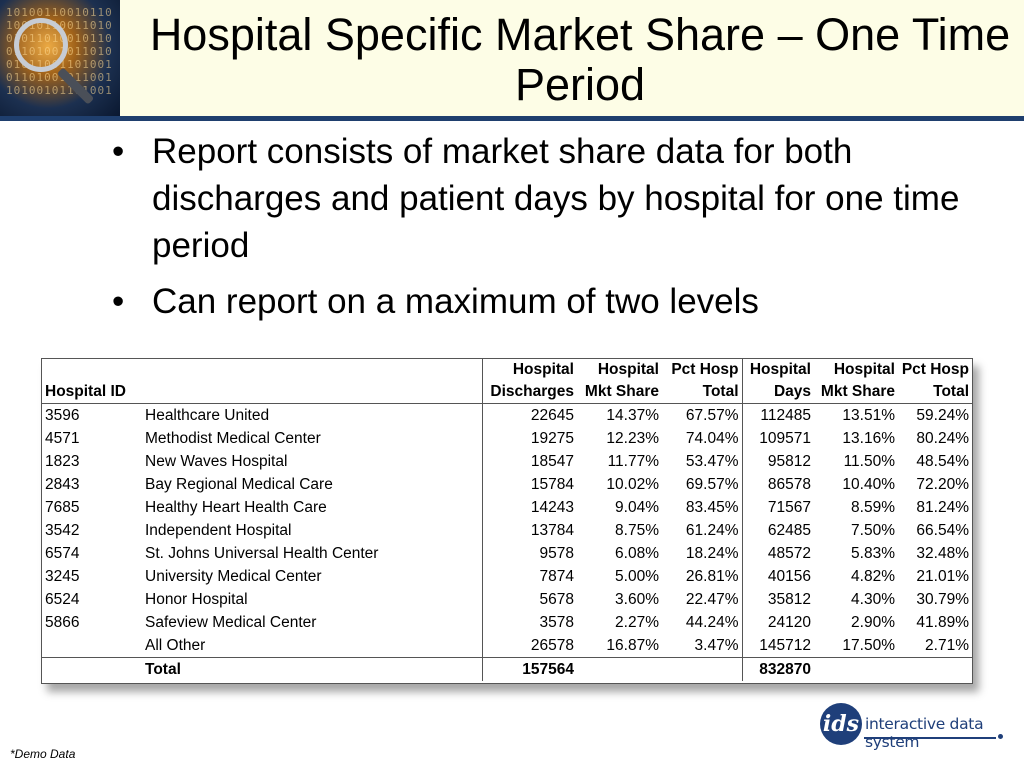 This screenshot has height=768, width=1024. Describe the element at coordinates (942, 530) in the screenshot. I see `table-cell: 66.54%` at that location.